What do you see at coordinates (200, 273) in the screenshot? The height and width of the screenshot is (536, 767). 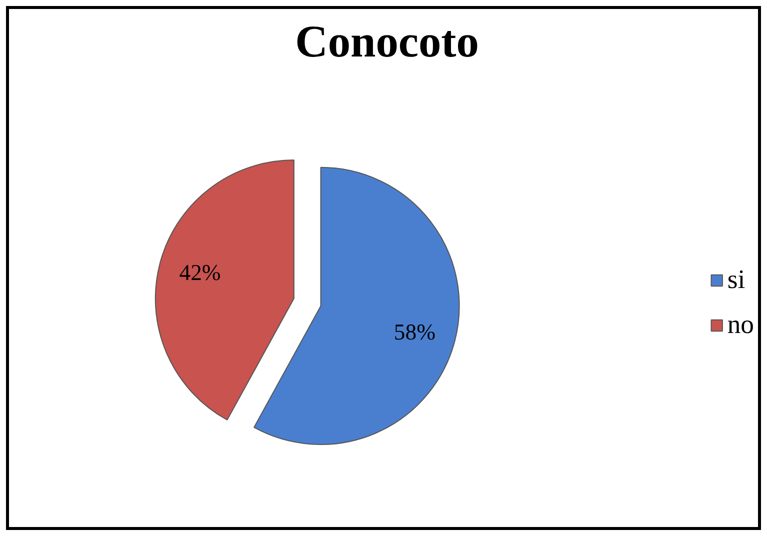 I see `data-label: 42%` at bounding box center [200, 273].